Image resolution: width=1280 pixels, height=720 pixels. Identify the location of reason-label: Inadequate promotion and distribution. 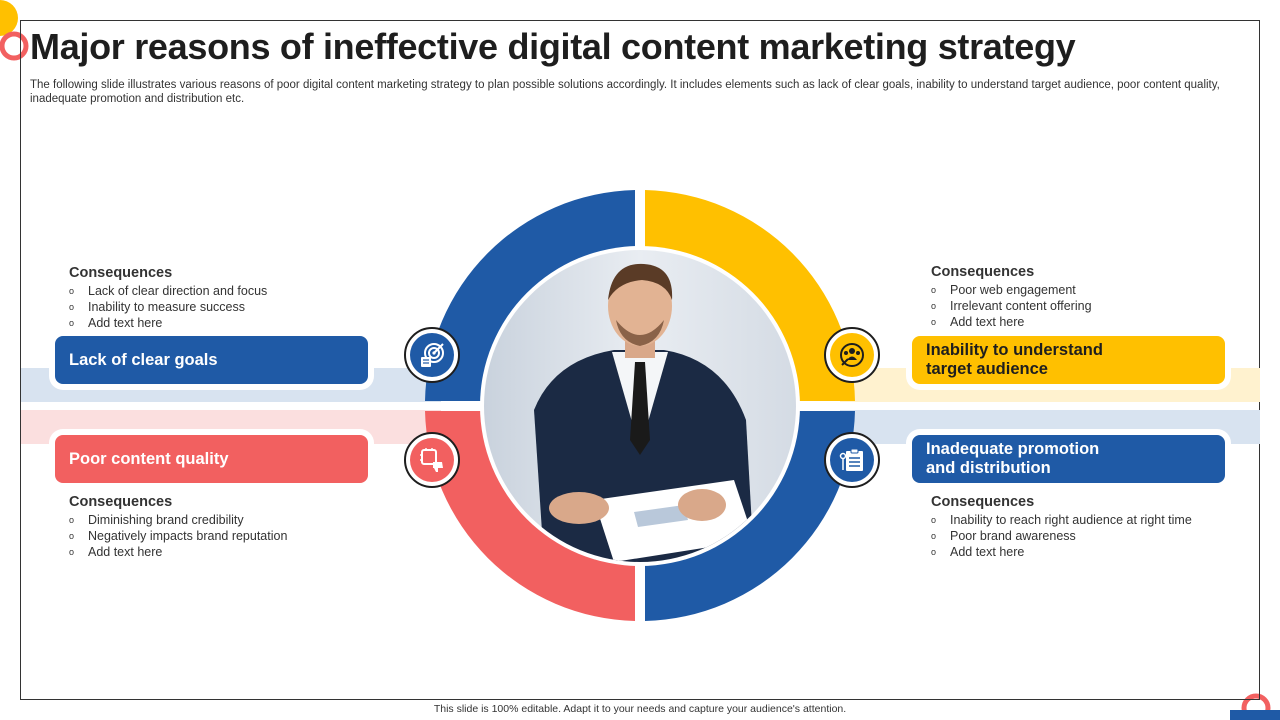
(1013, 458).